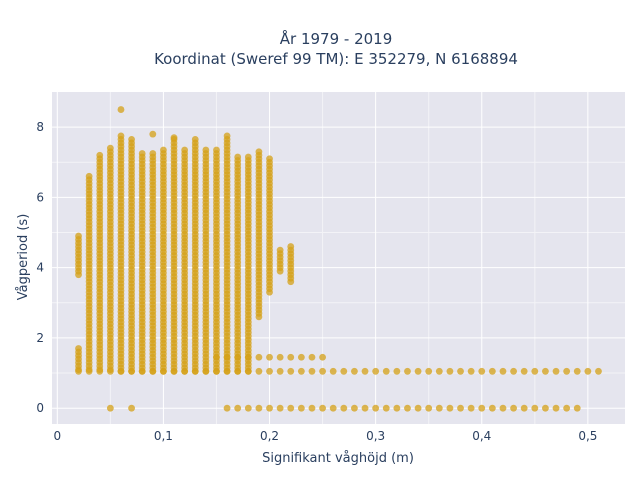  I want to click on x-tick-label: 0,1, so click(163, 436).